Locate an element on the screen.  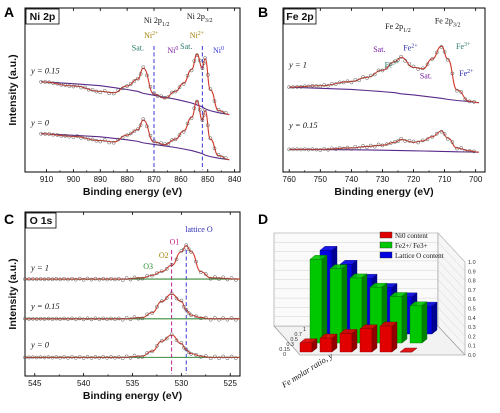
panel-D-legend-label: Fe2+/ Fe3+ is located at coordinates (411, 246).